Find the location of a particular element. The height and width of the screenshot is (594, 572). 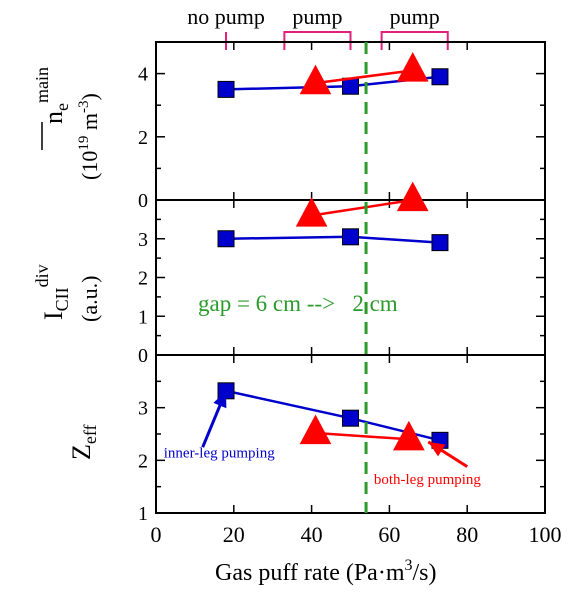

cii-ylabel-sup: div is located at coordinates (42, 275).